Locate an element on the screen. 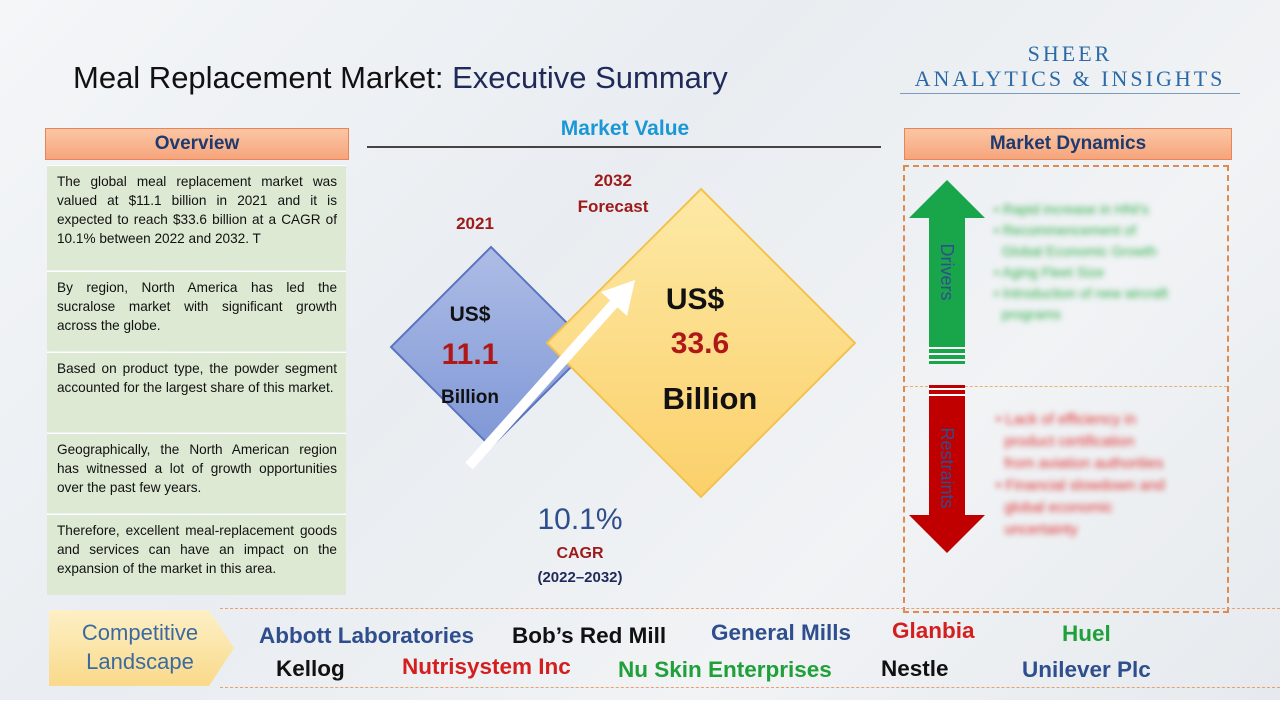 The image size is (1280, 720). overview-header: Overview is located at coordinates (197, 144).